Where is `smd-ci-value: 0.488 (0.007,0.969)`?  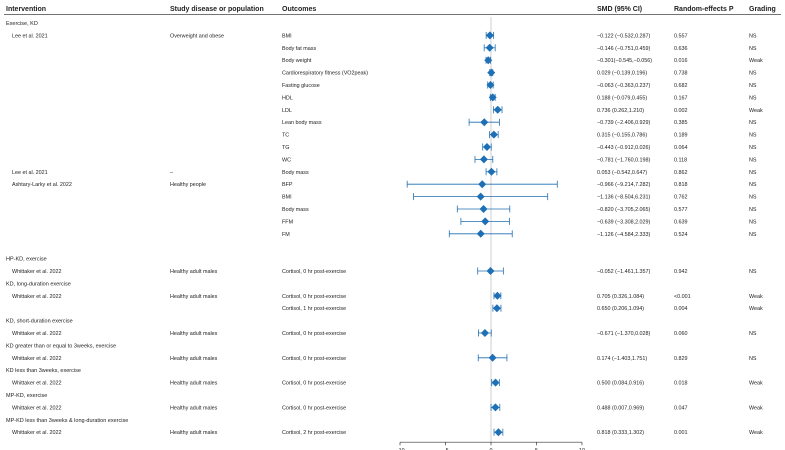
smd-ci-value: 0.488 (0.007,0.969) is located at coordinates (620, 408).